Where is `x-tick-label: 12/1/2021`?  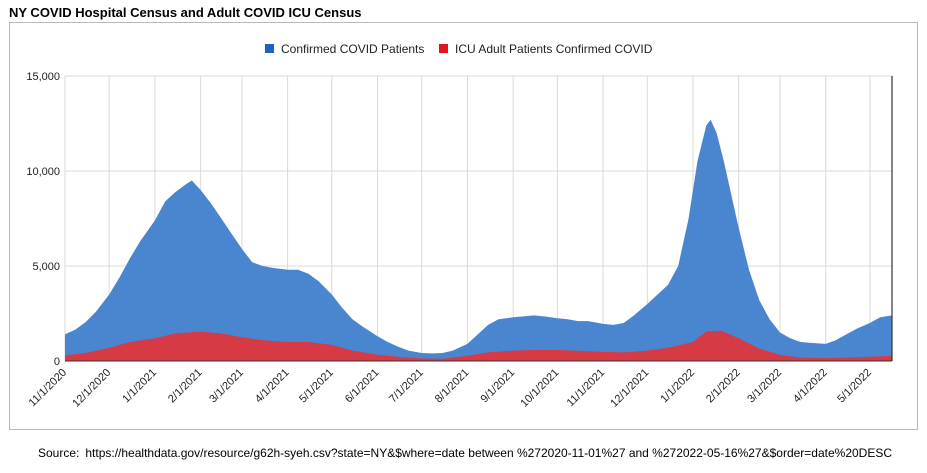
x-tick-label: 12/1/2021 is located at coordinates (629, 388).